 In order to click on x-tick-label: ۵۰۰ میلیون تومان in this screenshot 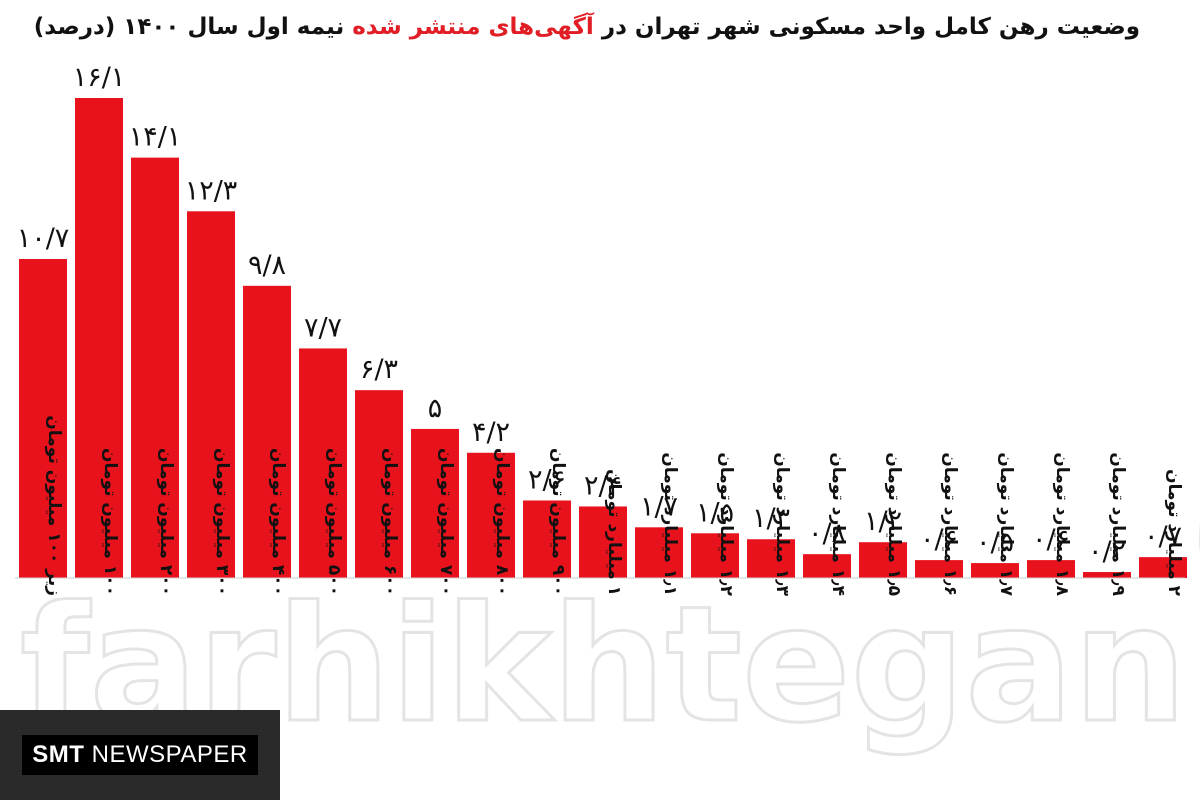, I will do `click(334, 522)`.